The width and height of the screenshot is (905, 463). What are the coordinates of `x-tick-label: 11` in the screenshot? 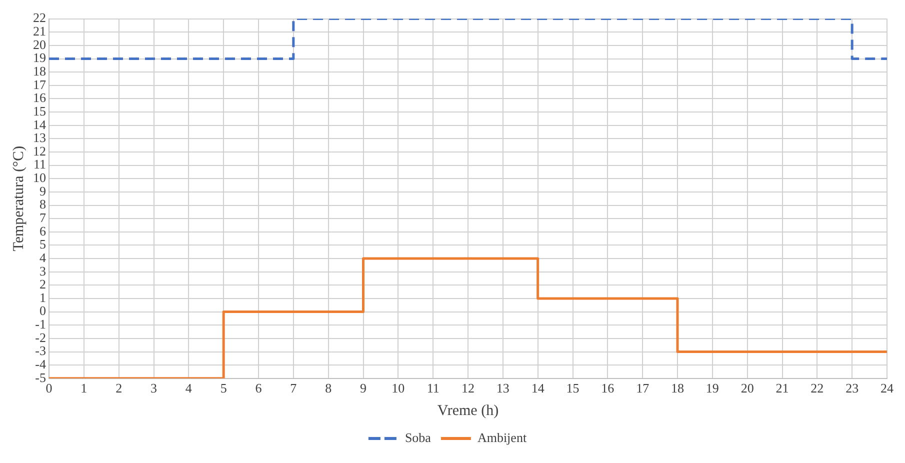 It's located at (433, 388).